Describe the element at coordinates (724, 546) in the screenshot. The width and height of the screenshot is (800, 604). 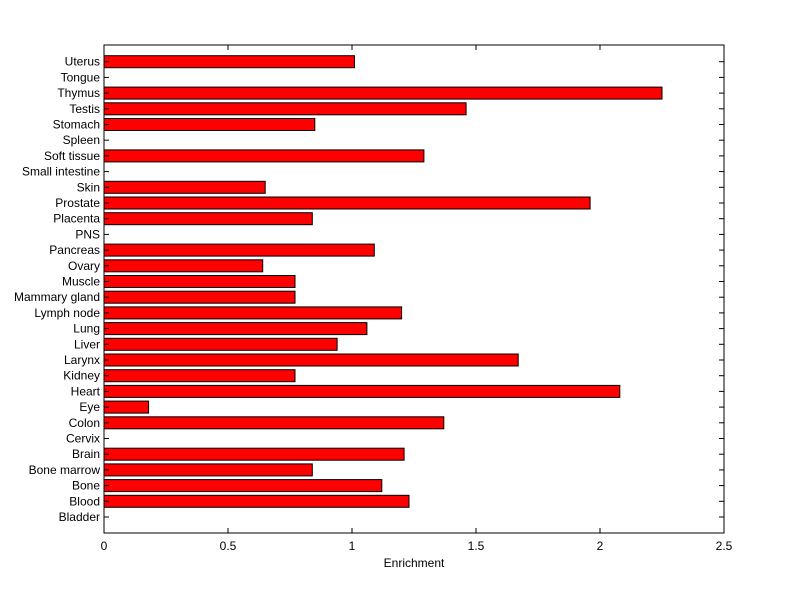
I see `x-tick-label-5: 2.5` at that location.